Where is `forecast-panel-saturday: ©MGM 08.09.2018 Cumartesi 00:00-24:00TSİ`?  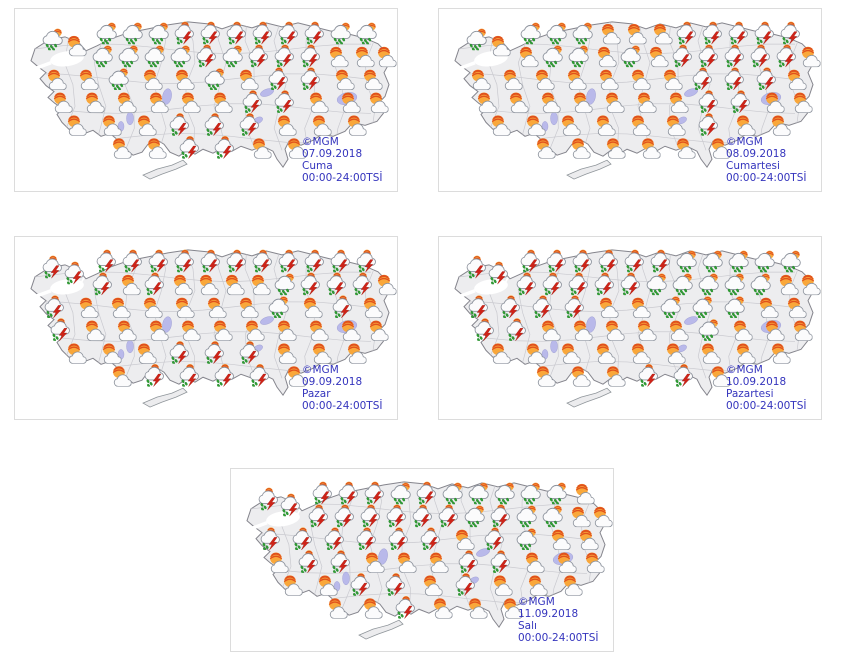 forecast-panel-saturday: ©MGM 08.09.2018 Cumartesi 00:00-24:00TSİ is located at coordinates (630, 100).